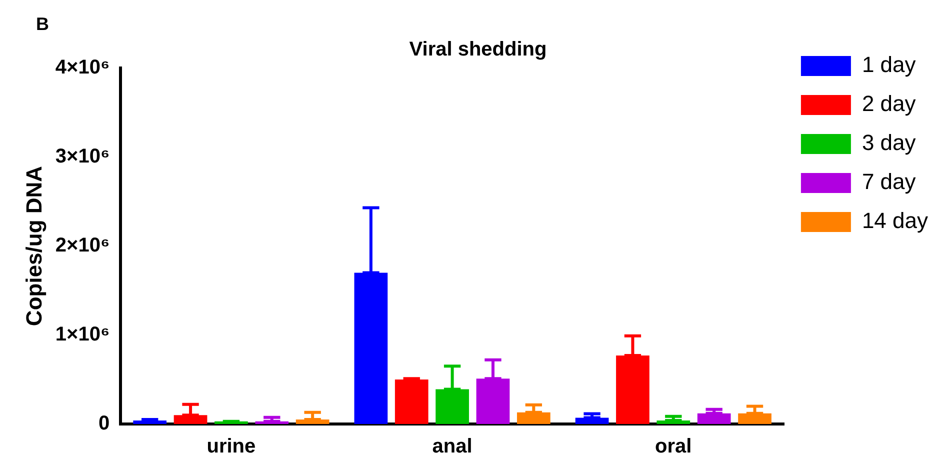 The height and width of the screenshot is (470, 951). What do you see at coordinates (82, 245) in the screenshot?
I see `y-tick-label: 2×10⁶` at bounding box center [82, 245].